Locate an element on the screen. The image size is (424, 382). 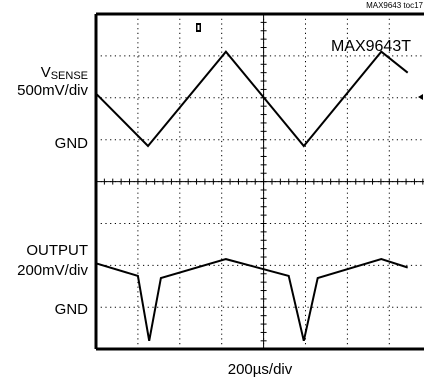
channel-2-name: OUTPUT is located at coordinates (57, 250).